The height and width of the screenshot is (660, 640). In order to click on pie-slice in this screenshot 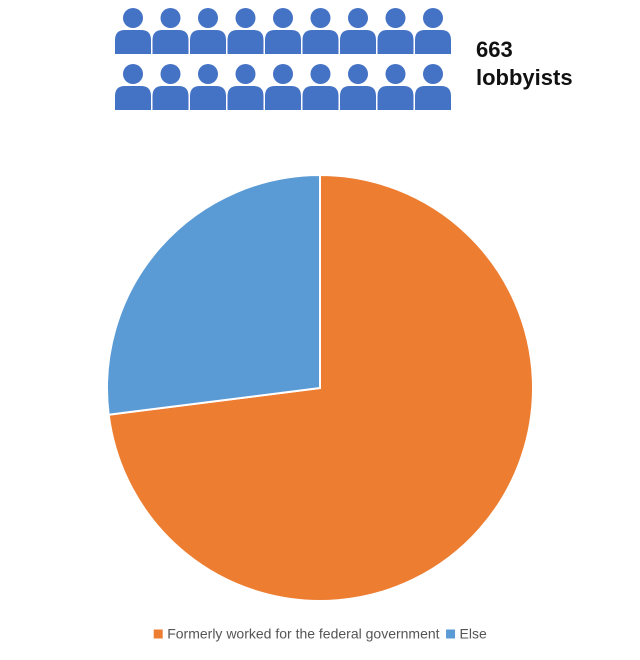, I will do `click(213, 294)`.